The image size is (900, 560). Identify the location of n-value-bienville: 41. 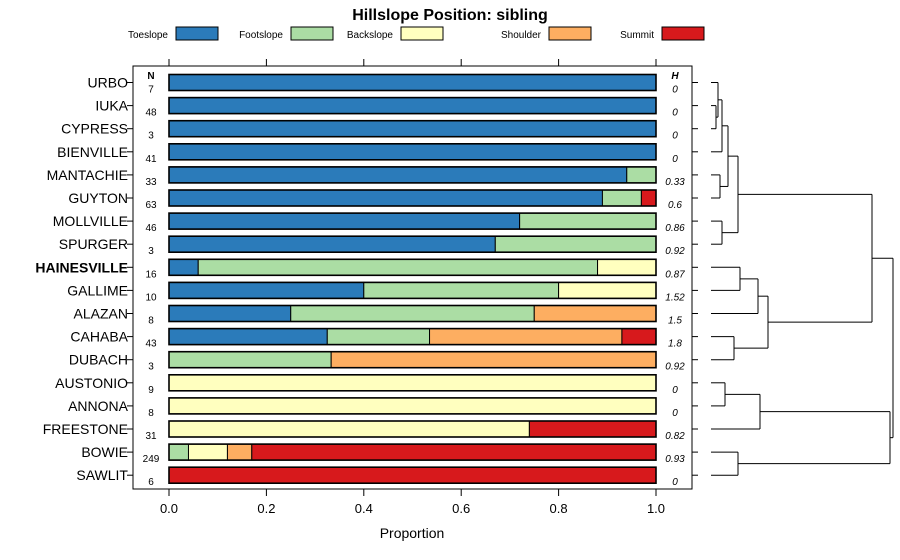
(151, 159).